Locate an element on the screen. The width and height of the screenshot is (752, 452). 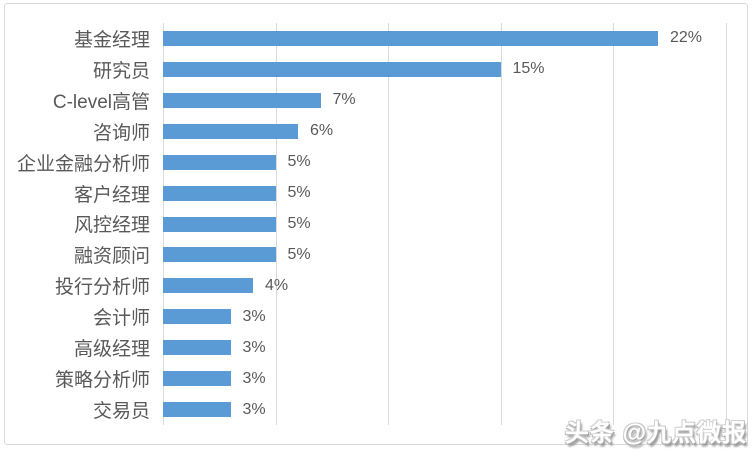
category-label: 咨询师 is located at coordinates (121, 133).